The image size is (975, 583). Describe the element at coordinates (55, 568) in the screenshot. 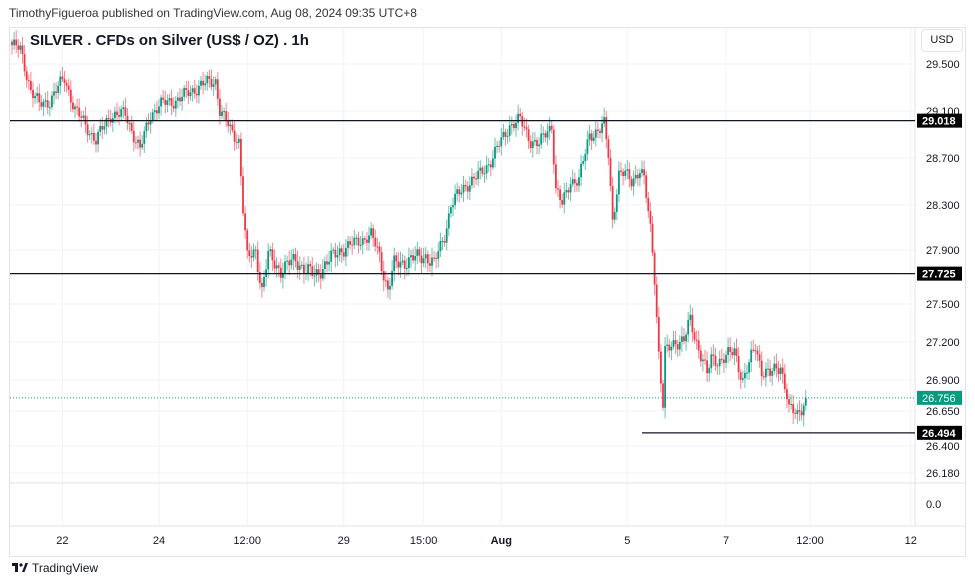

I see `footer-logo: TradingView` at that location.